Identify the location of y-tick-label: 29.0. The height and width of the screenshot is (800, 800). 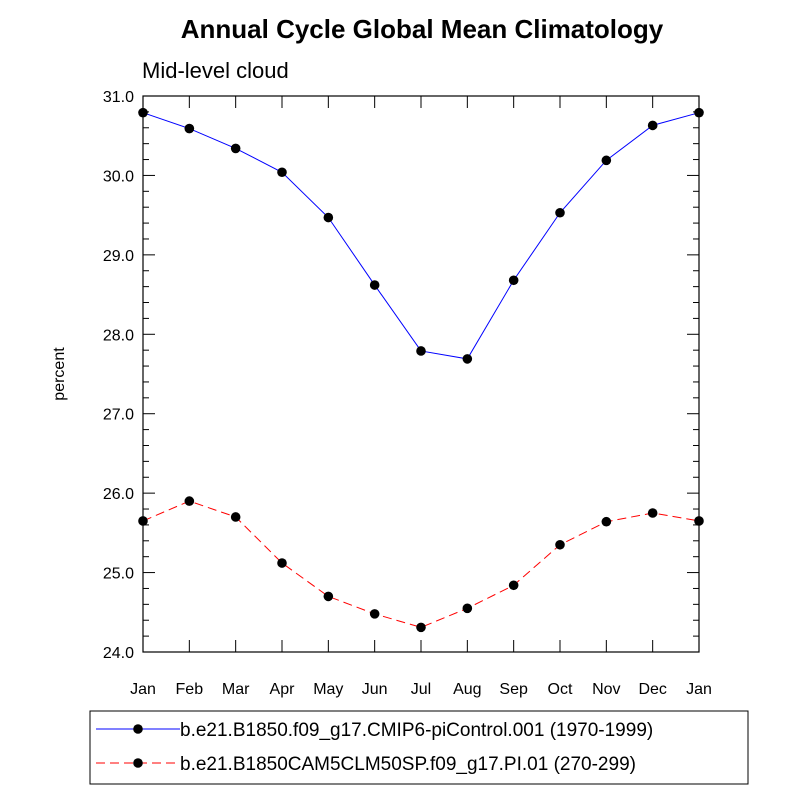
(118, 256).